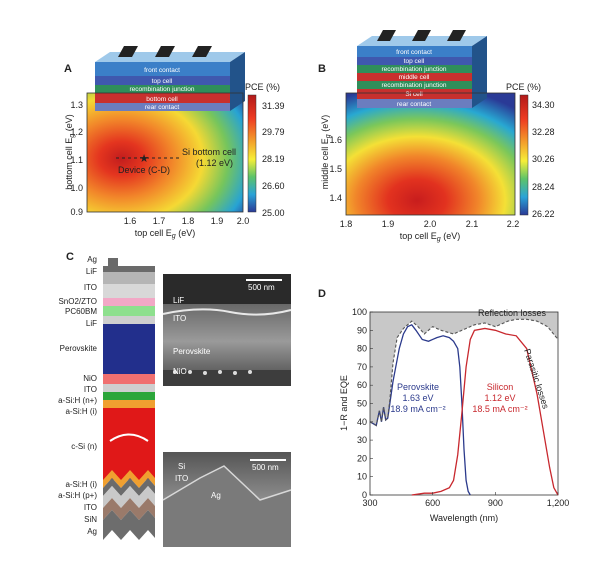 The height and width of the screenshot is (571, 600). I want to click on b-xtick-2: 2.0, so click(430, 224).